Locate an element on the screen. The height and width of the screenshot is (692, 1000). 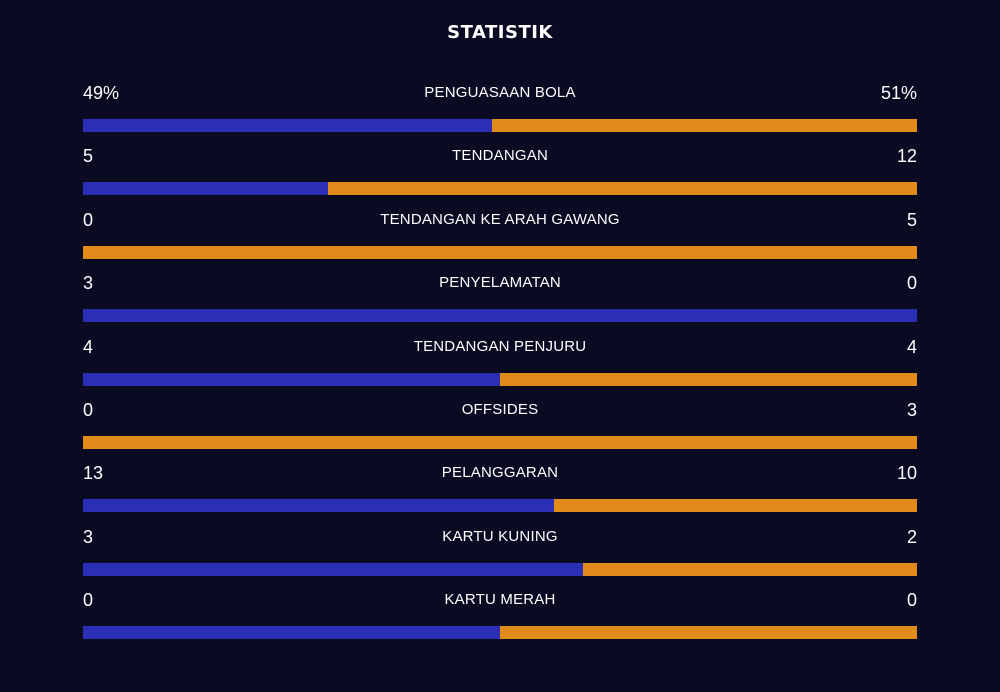
home-value: 5 is located at coordinates (88, 156).